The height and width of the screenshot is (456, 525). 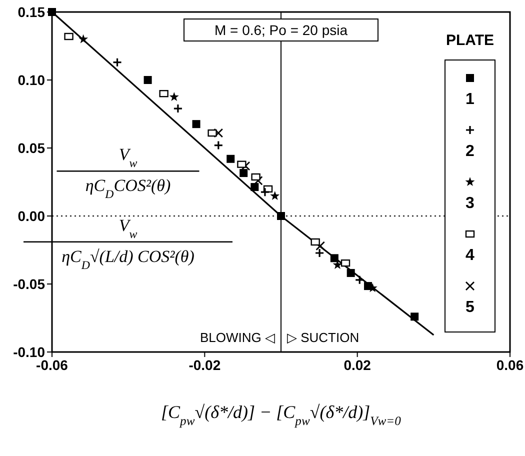 I want to click on y-tick-label: 0.05, so click(x=32, y=148).